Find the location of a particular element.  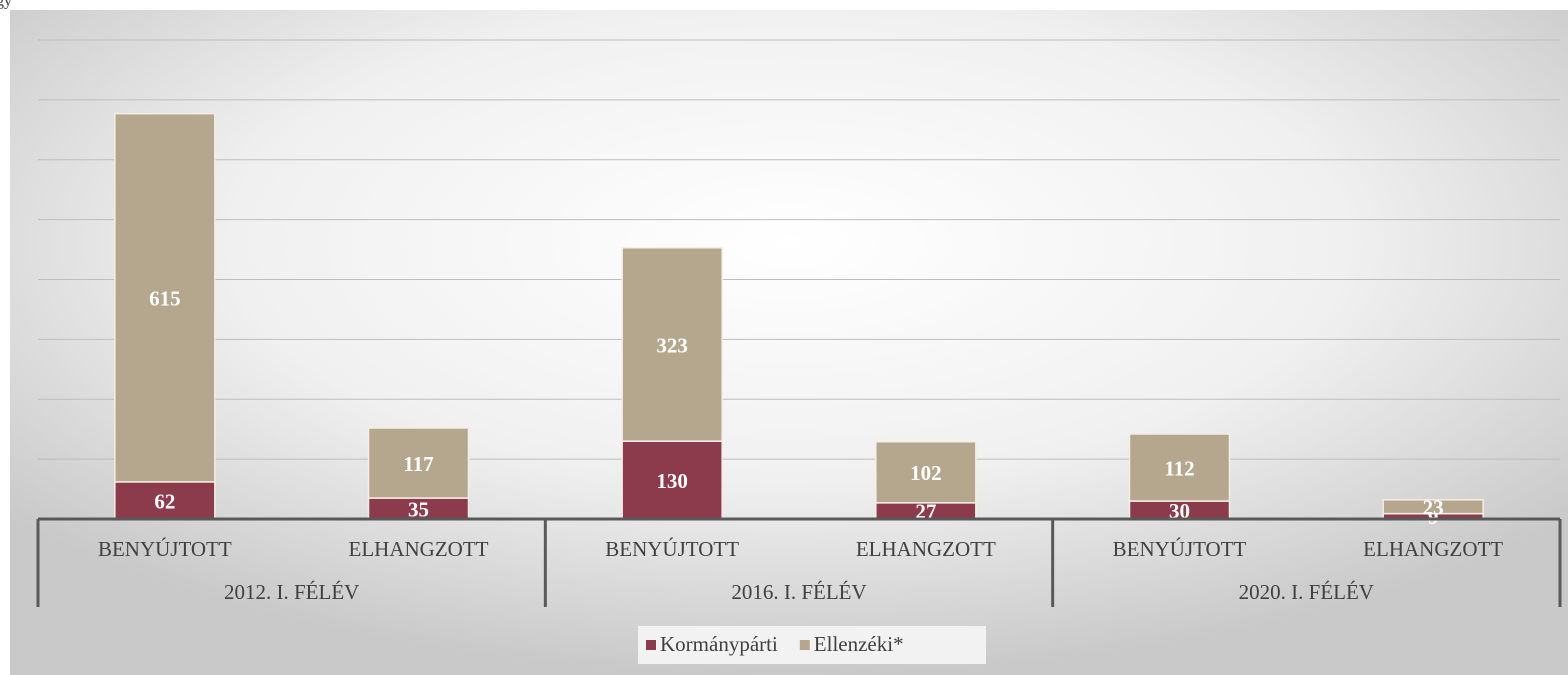

data-label: 35 is located at coordinates (418, 509).